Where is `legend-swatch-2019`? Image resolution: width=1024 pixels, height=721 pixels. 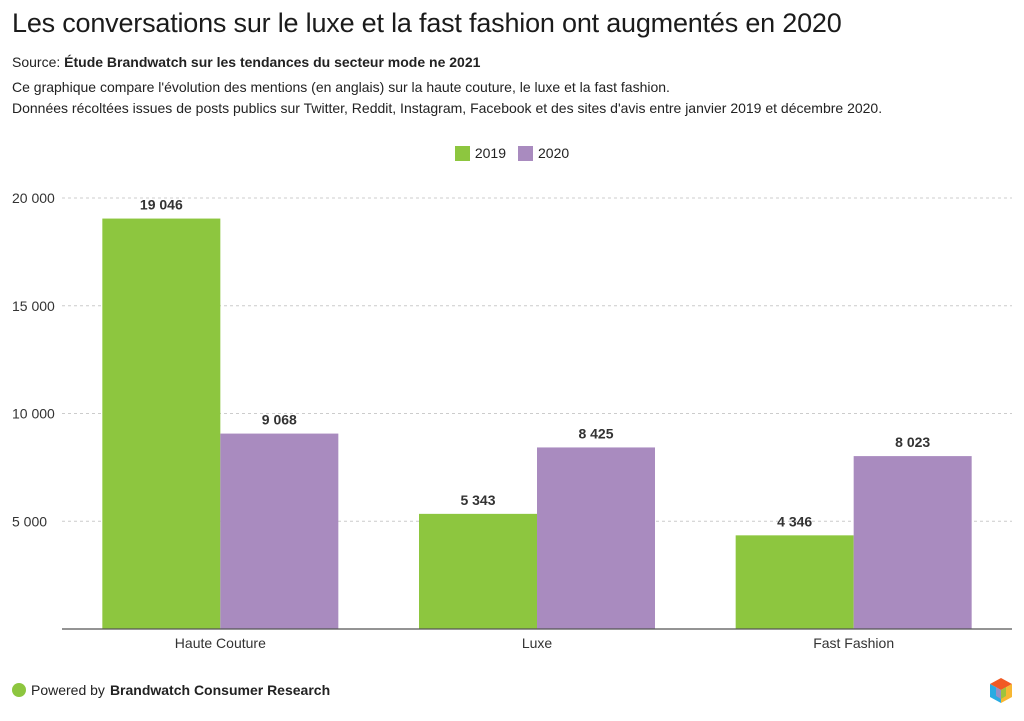
legend-swatch-2019 is located at coordinates (462, 153).